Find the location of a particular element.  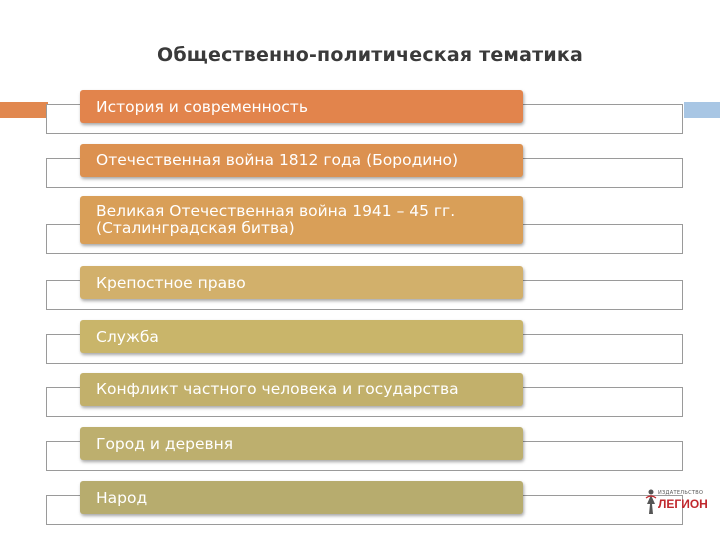

topic-bar: Народ is located at coordinates (301, 497).